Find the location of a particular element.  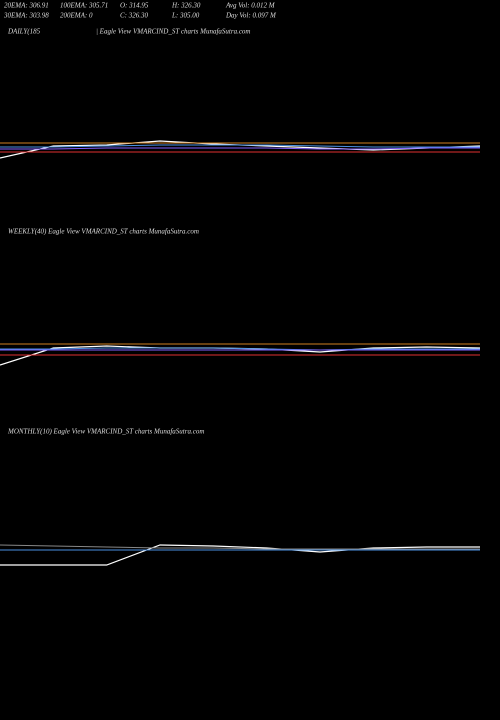

header-stat: 30EMA: 303.98 is located at coordinates (26, 16).